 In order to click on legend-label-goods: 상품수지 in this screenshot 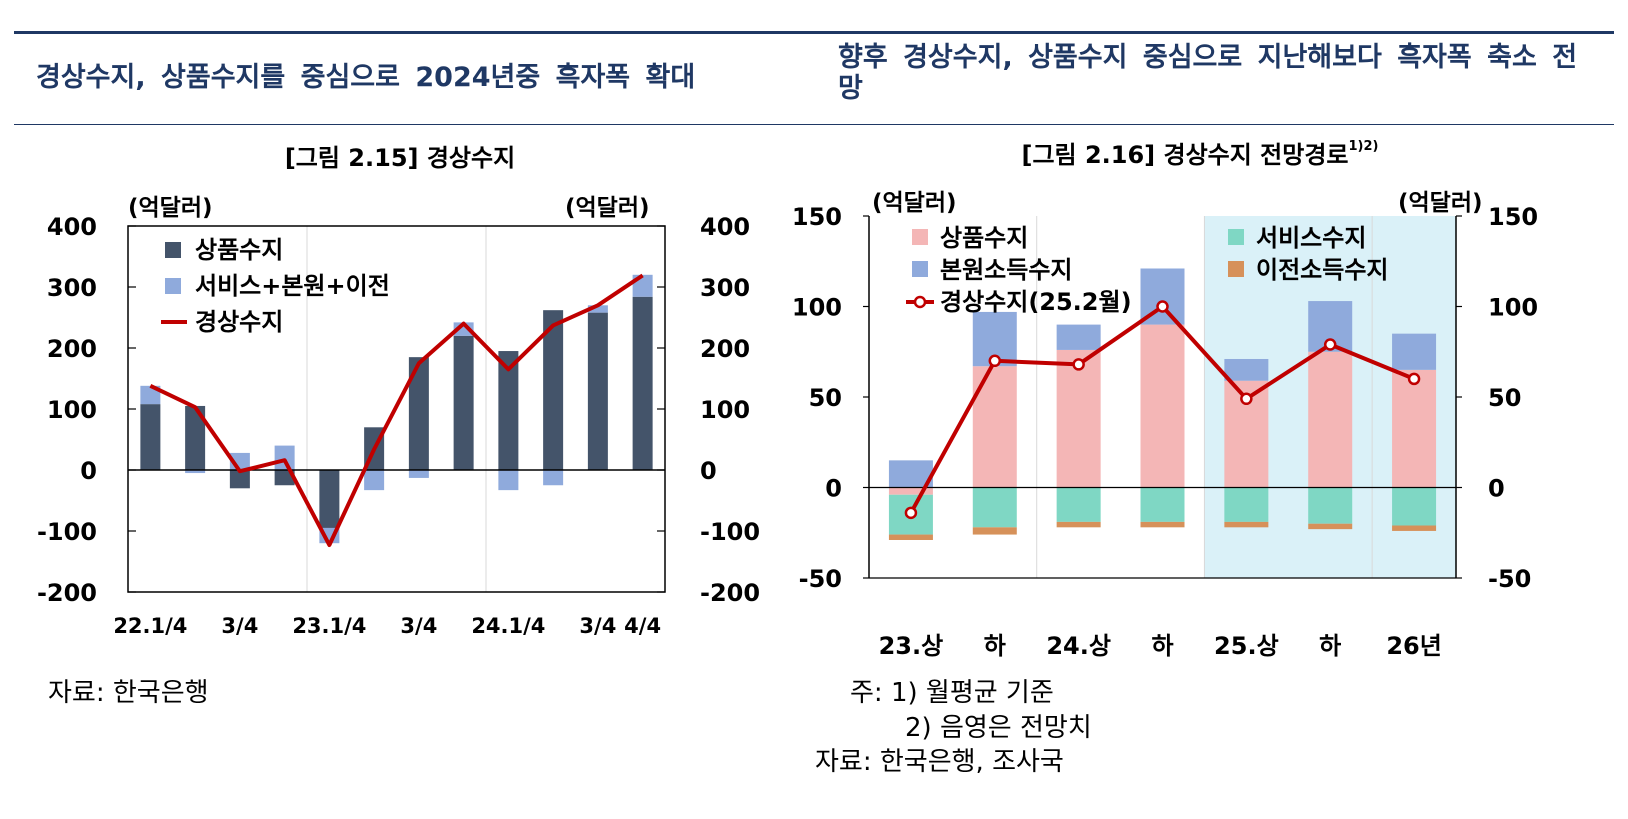, I will do `click(239, 250)`.